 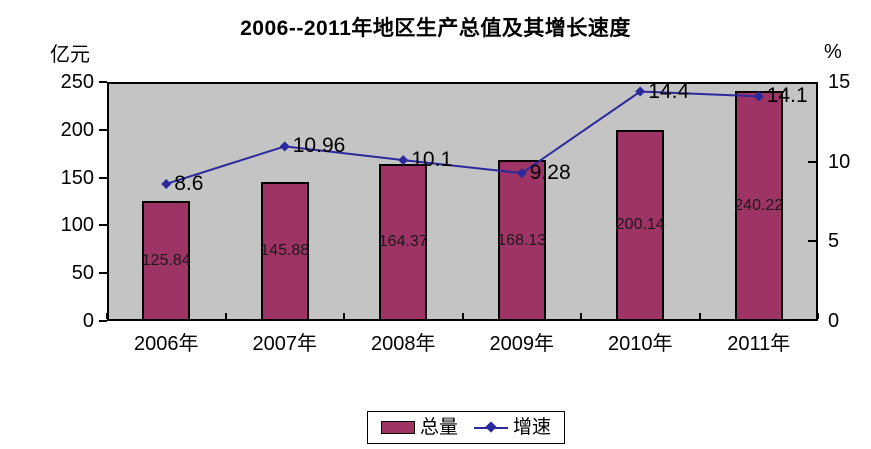 I want to click on line-value-label-10.1: 10.1, so click(x=432, y=160).